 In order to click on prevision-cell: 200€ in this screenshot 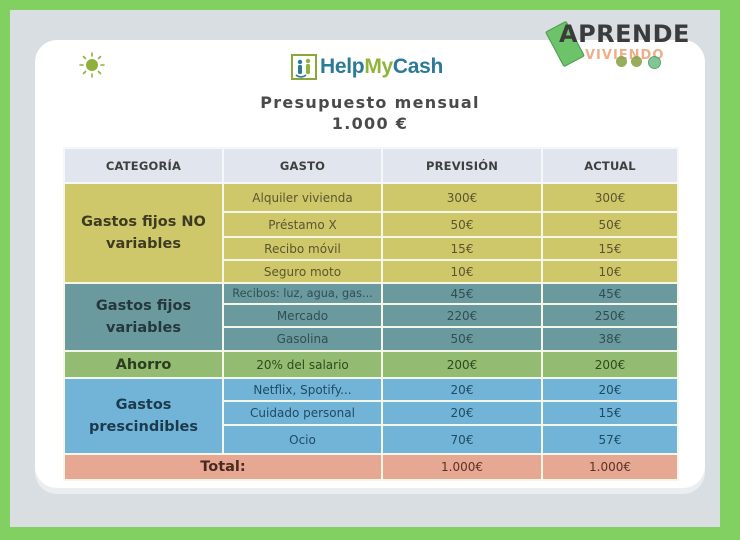, I will do `click(462, 364)`.